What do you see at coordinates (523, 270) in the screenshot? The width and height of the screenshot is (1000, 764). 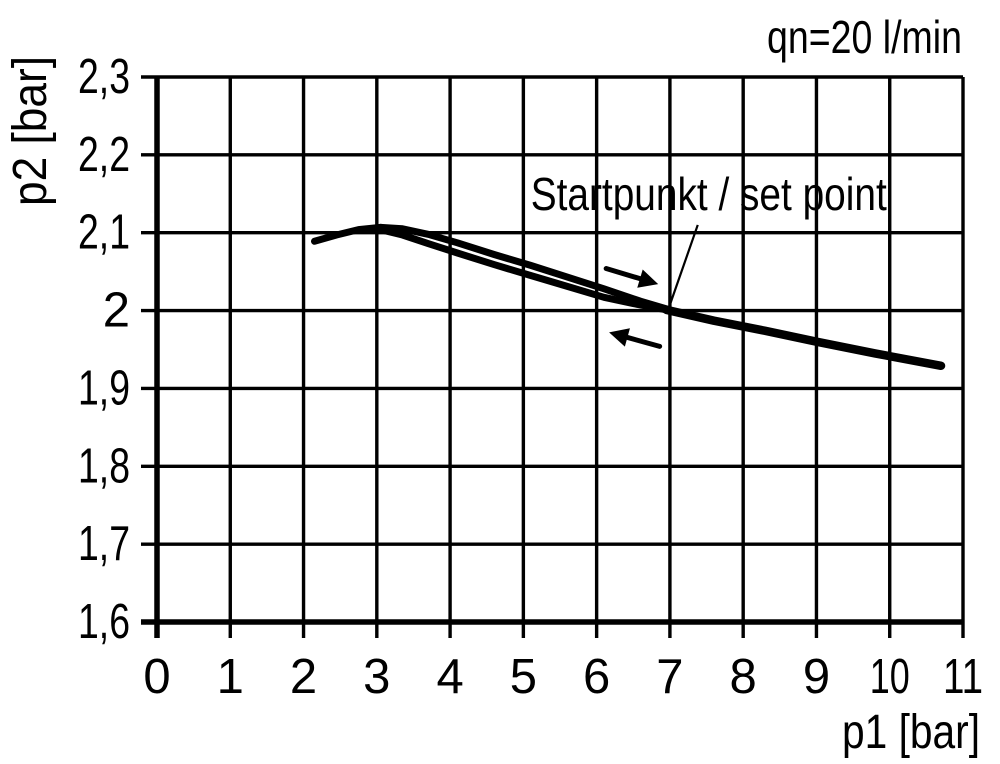 I see `hysteresis-lower-branch-curve` at bounding box center [523, 270].